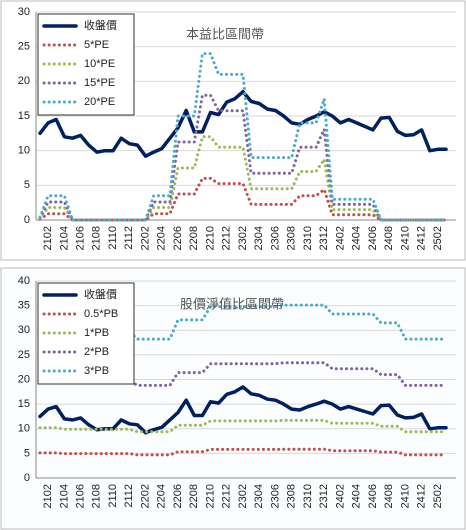 The height and width of the screenshot is (530, 466). What do you see at coordinates (225, 33) in the screenshot?
I see `chart-title: 本益比區間帶` at bounding box center [225, 33].